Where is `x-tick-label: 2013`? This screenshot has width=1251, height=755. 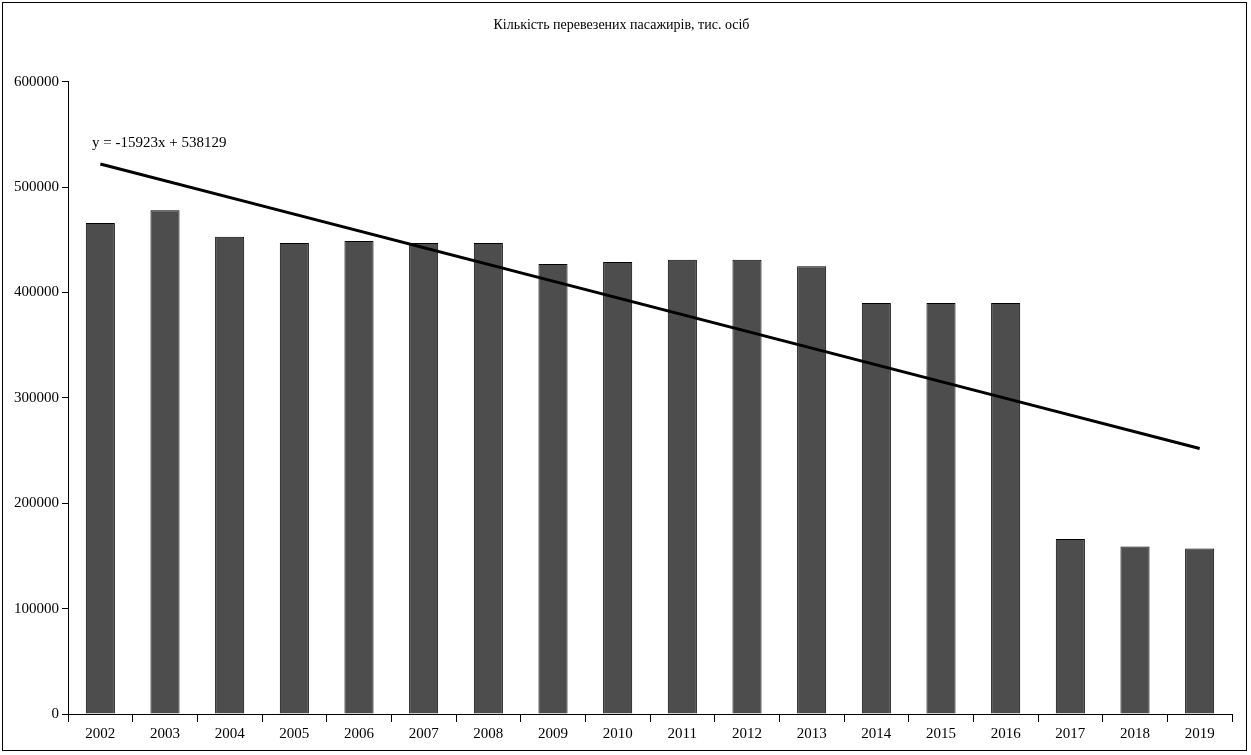
x-tick-label: 2013 is located at coordinates (811, 732).